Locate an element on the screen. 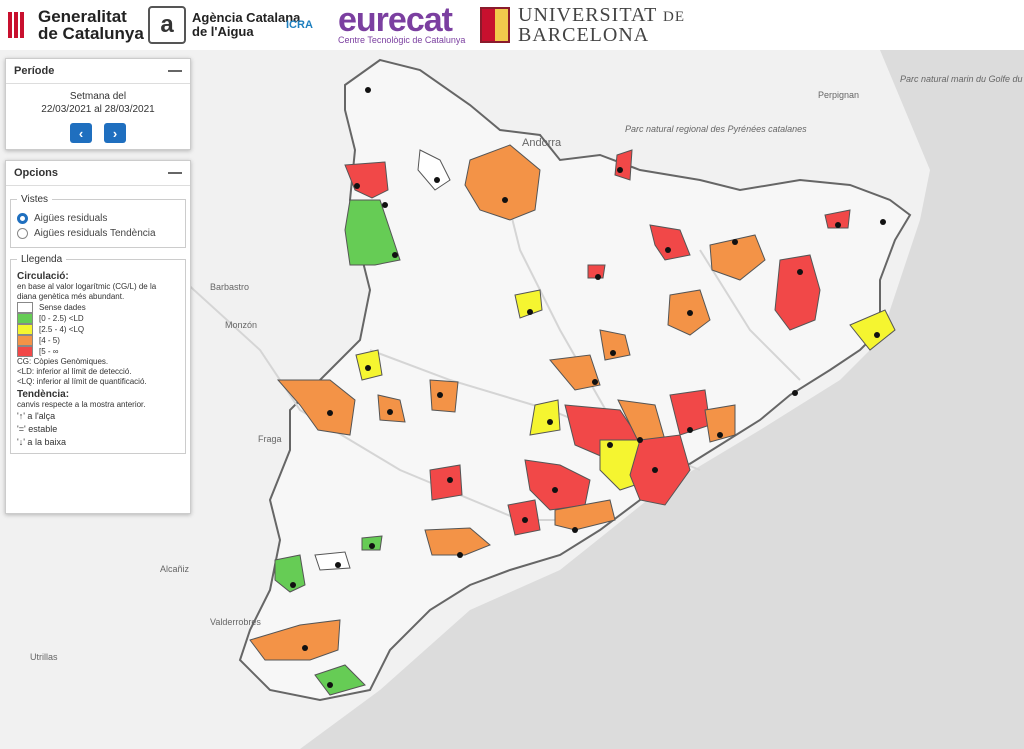 The image size is (1024, 749). view-option-residuals: Aigües residuals is located at coordinates (98, 218).